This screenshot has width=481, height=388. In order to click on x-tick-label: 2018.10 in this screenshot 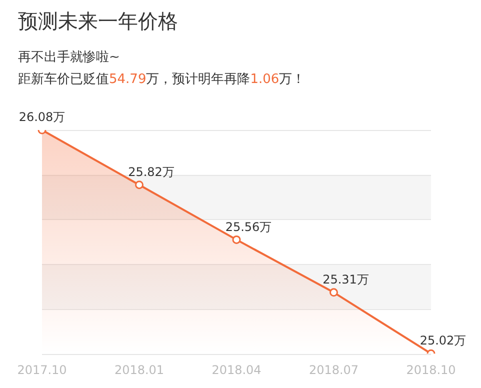, I will do `click(431, 369)`.